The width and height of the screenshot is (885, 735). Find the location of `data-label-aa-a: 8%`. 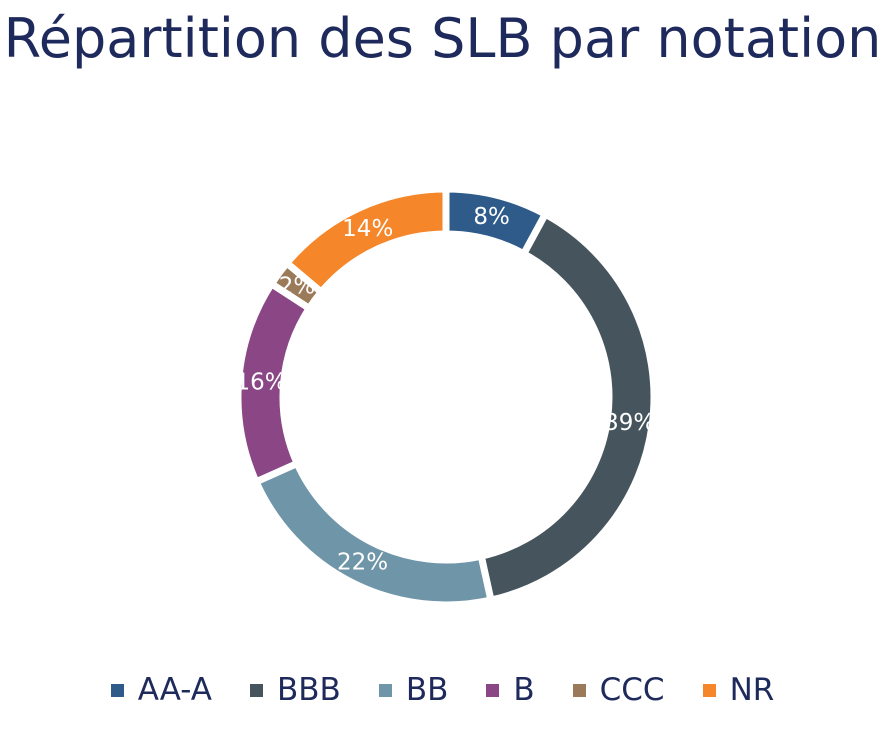

data-label-aa-a: 8% is located at coordinates (491, 217).